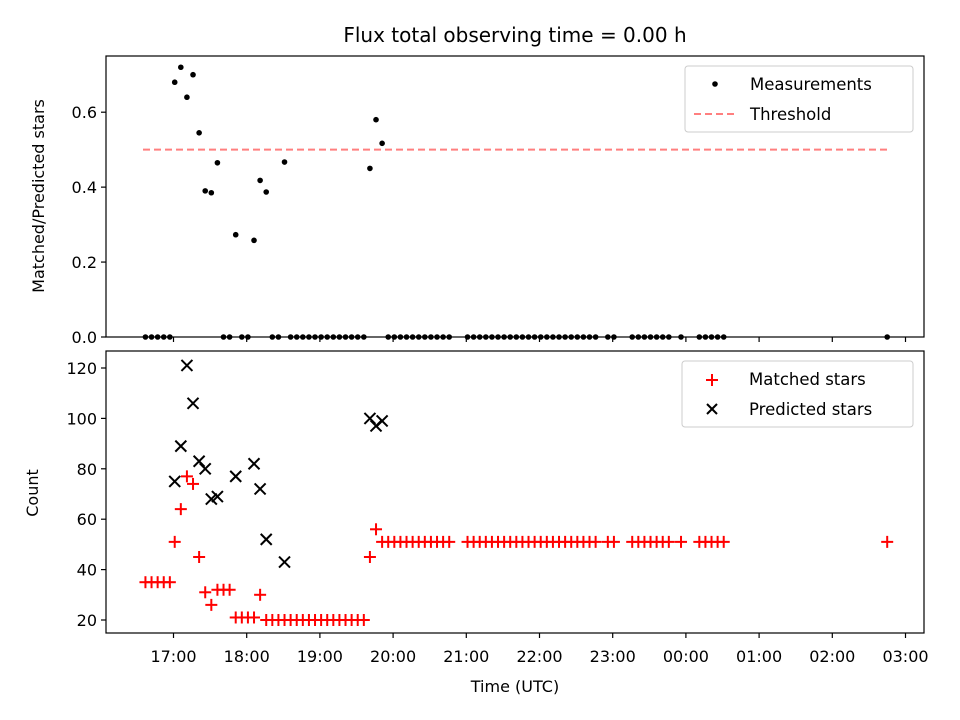 The height and width of the screenshot is (720, 960). I want to click on legend-threshold-label: Threshold, so click(790, 114).